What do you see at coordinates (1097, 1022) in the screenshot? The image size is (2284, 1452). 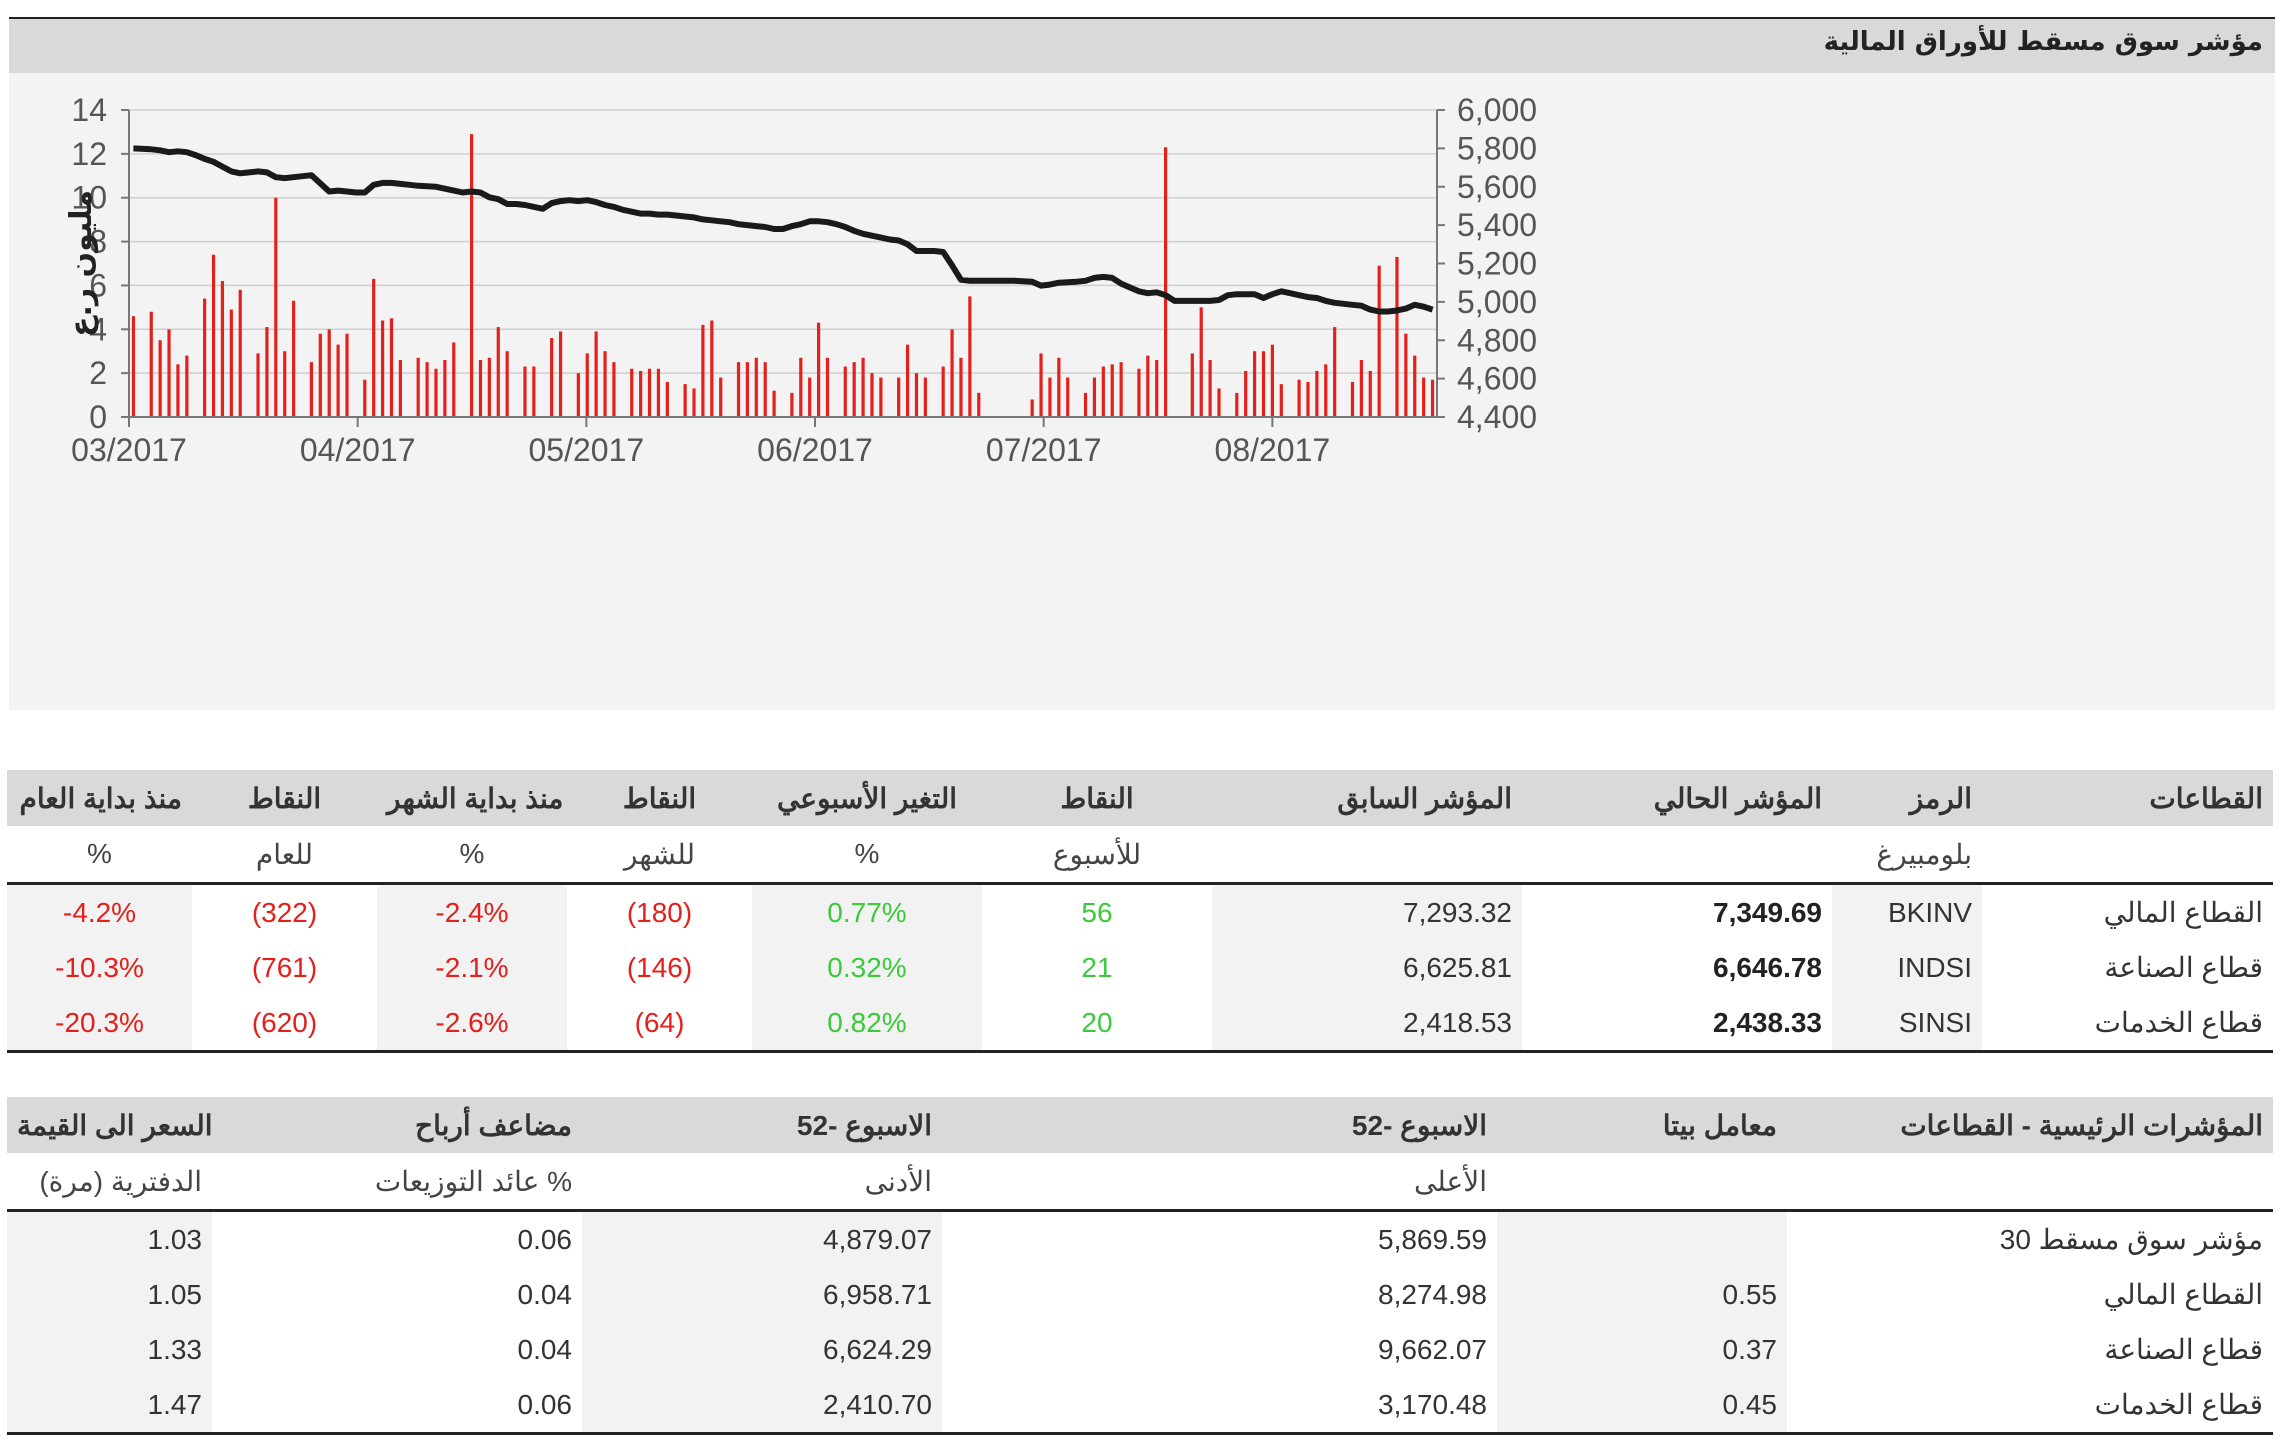 I see `cell-week-points: 20` at bounding box center [1097, 1022].